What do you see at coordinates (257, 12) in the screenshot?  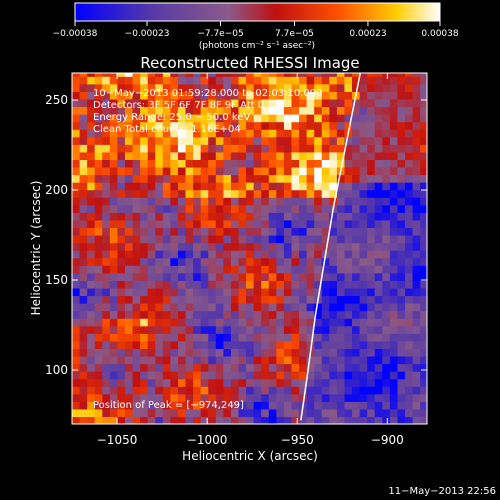 I see `colorbar` at bounding box center [257, 12].